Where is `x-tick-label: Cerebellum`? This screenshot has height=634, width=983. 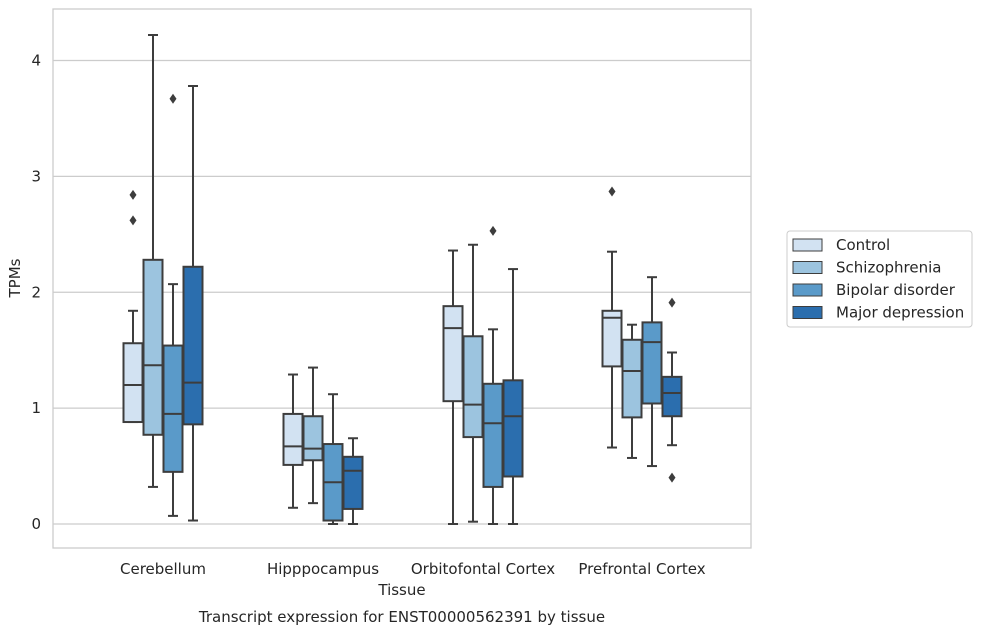
x-tick-label: Cerebellum is located at coordinates (163, 569).